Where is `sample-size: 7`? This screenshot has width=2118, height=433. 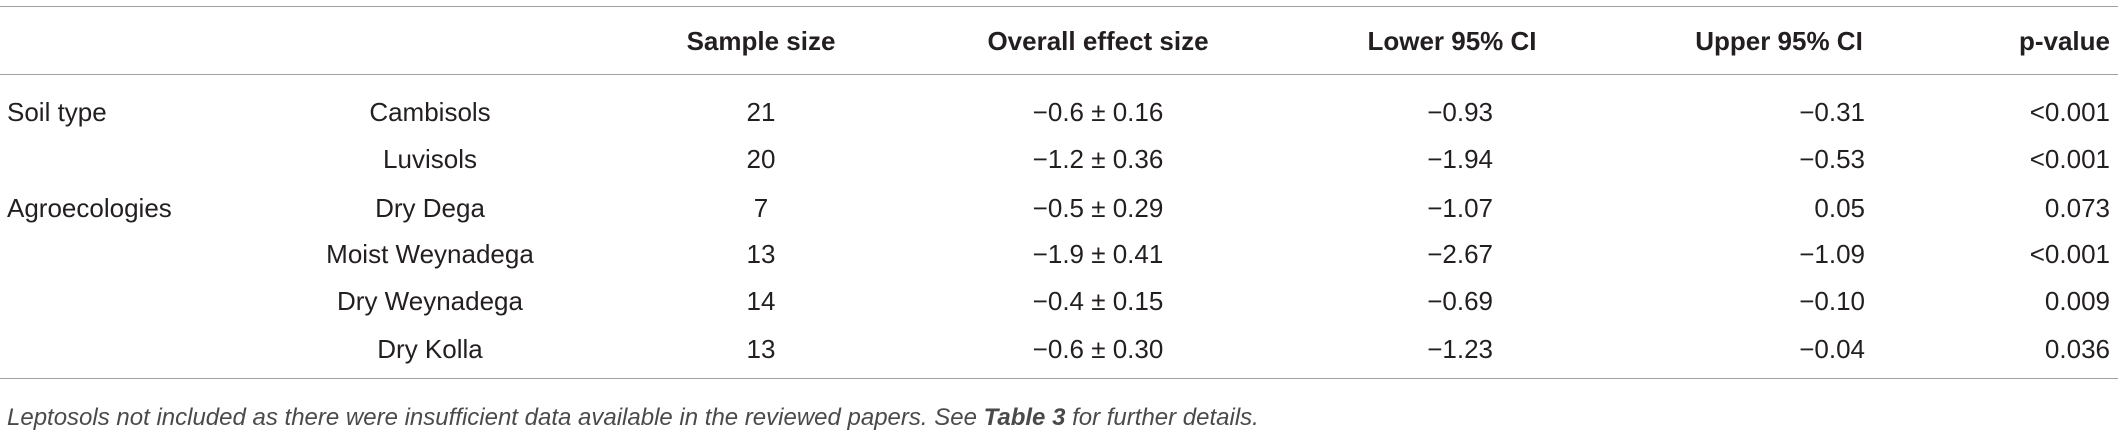 sample-size: 7 is located at coordinates (761, 208).